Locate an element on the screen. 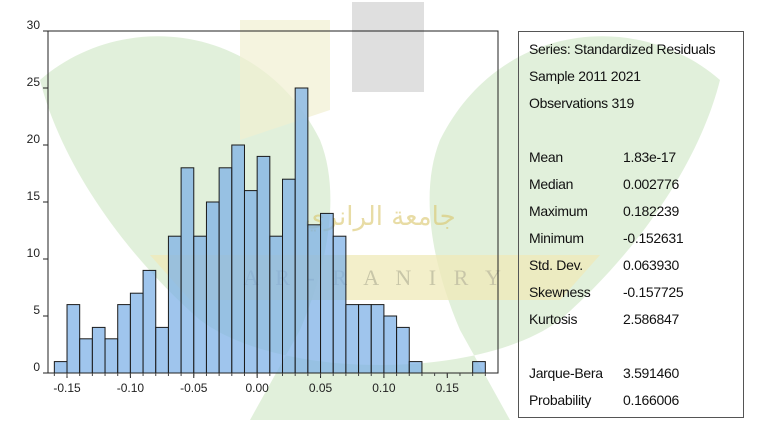  stat-value: 0.182239 is located at coordinates (651, 211).